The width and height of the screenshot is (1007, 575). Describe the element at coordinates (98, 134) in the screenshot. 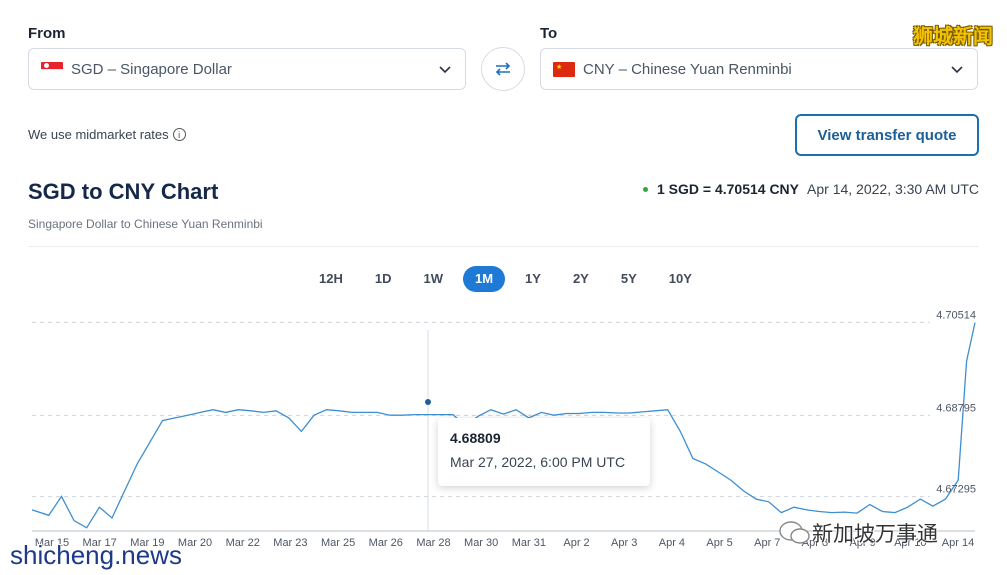

I see `midmarket-note-text: We use midmarket rates` at that location.